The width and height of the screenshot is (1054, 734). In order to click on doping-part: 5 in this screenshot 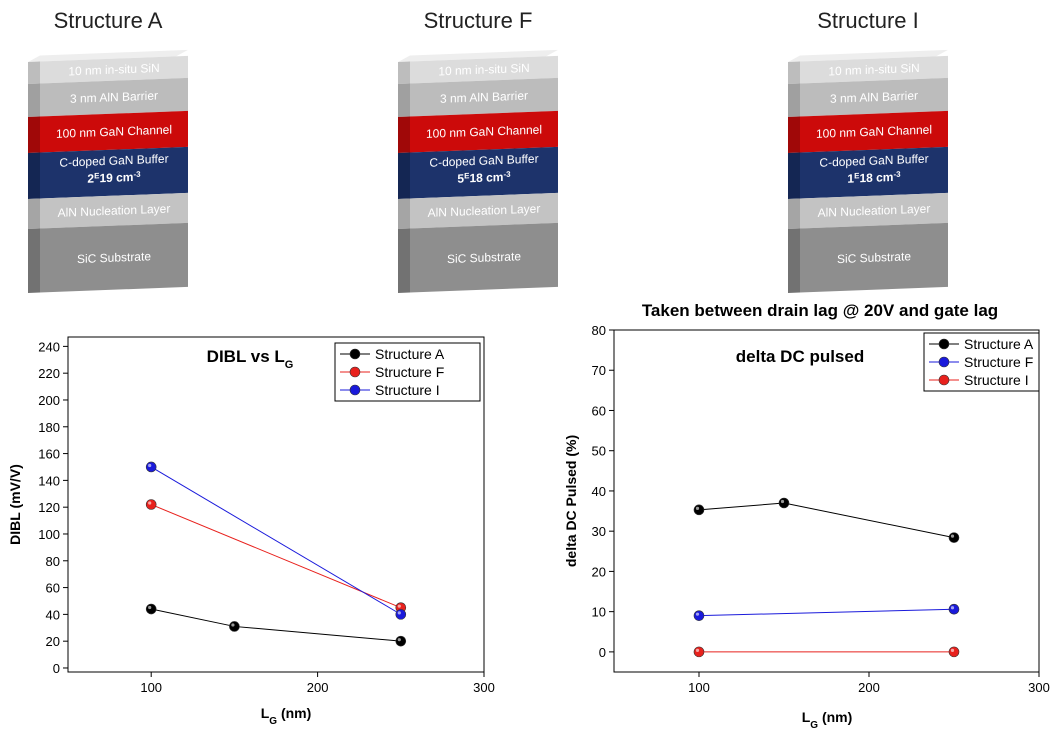, I will do `click(460, 178)`.